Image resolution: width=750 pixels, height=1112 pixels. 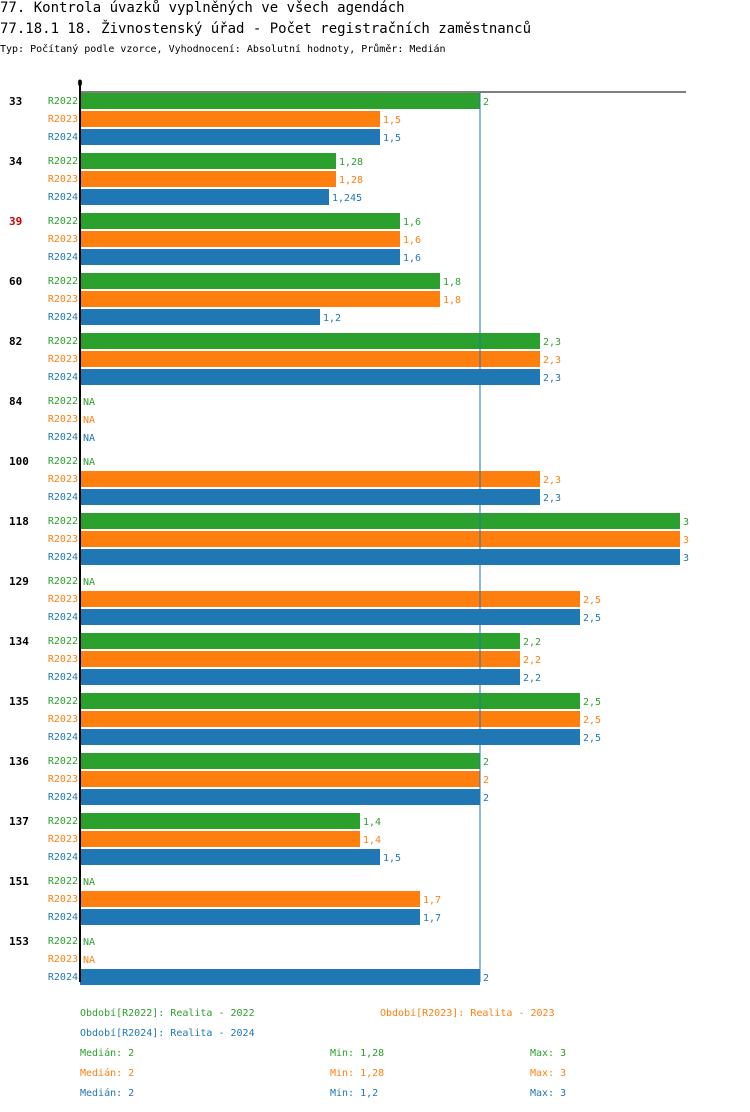 What do you see at coordinates (280, 797) in the screenshot?
I see `bar-136-R2024` at bounding box center [280, 797].